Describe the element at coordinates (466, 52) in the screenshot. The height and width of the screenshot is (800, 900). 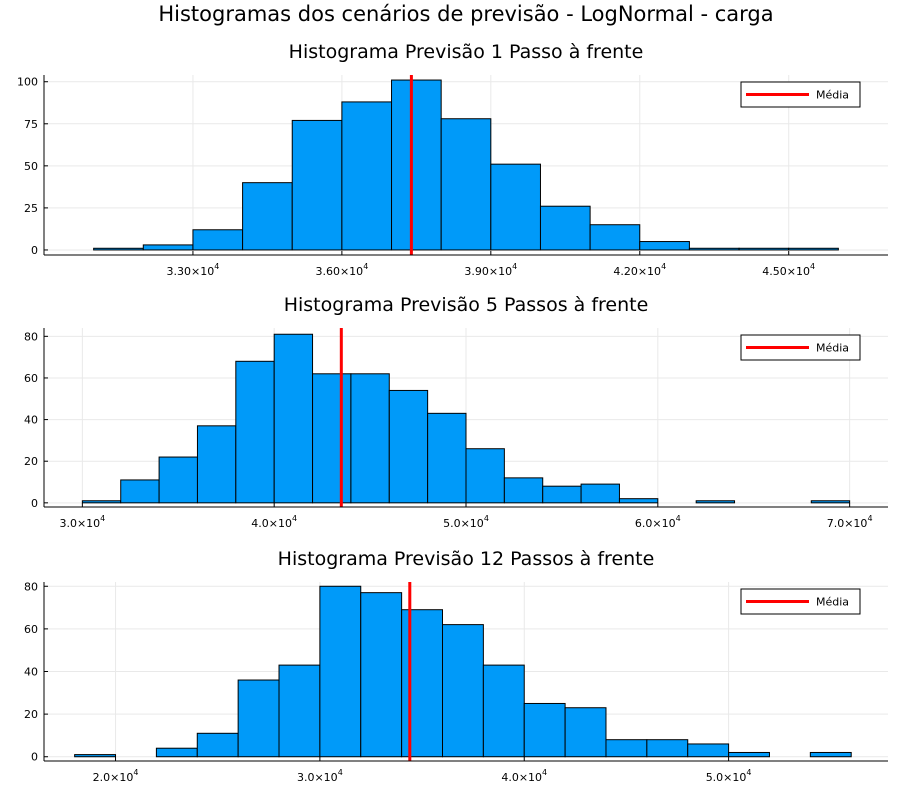
I see `subplot-title: Histograma Previsão 1 Passo à frente` at that location.